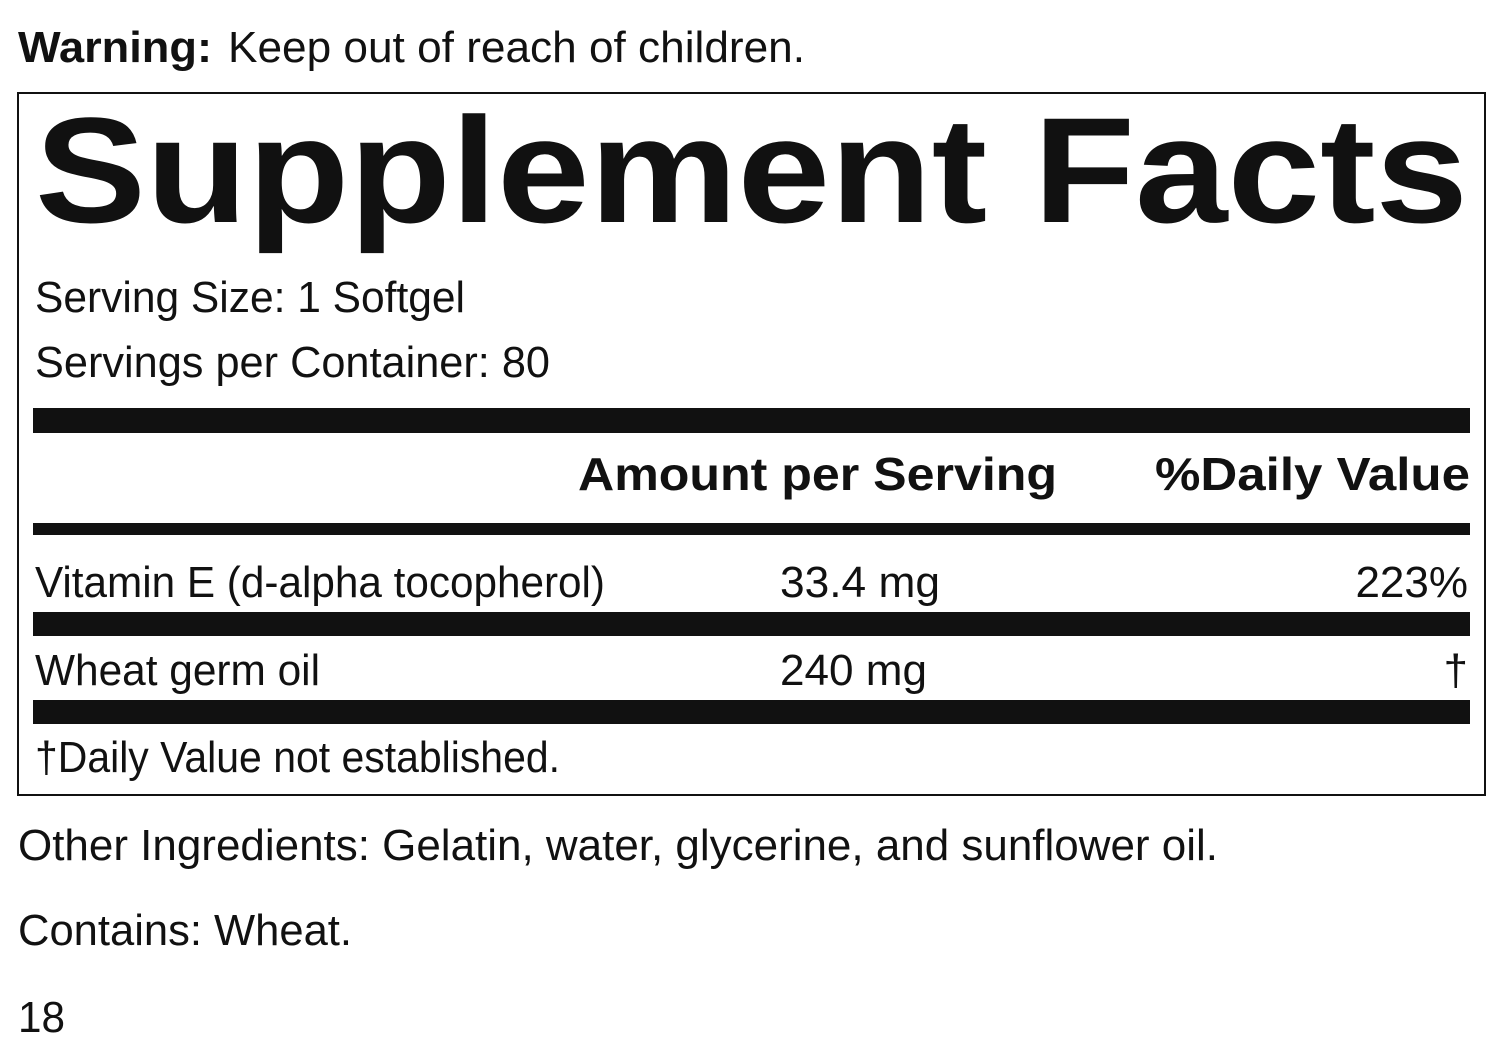 Image resolution: width=1500 pixels, height=1055 pixels. What do you see at coordinates (1312, 474) in the screenshot?
I see `daily-value-header: %Daily Value` at bounding box center [1312, 474].